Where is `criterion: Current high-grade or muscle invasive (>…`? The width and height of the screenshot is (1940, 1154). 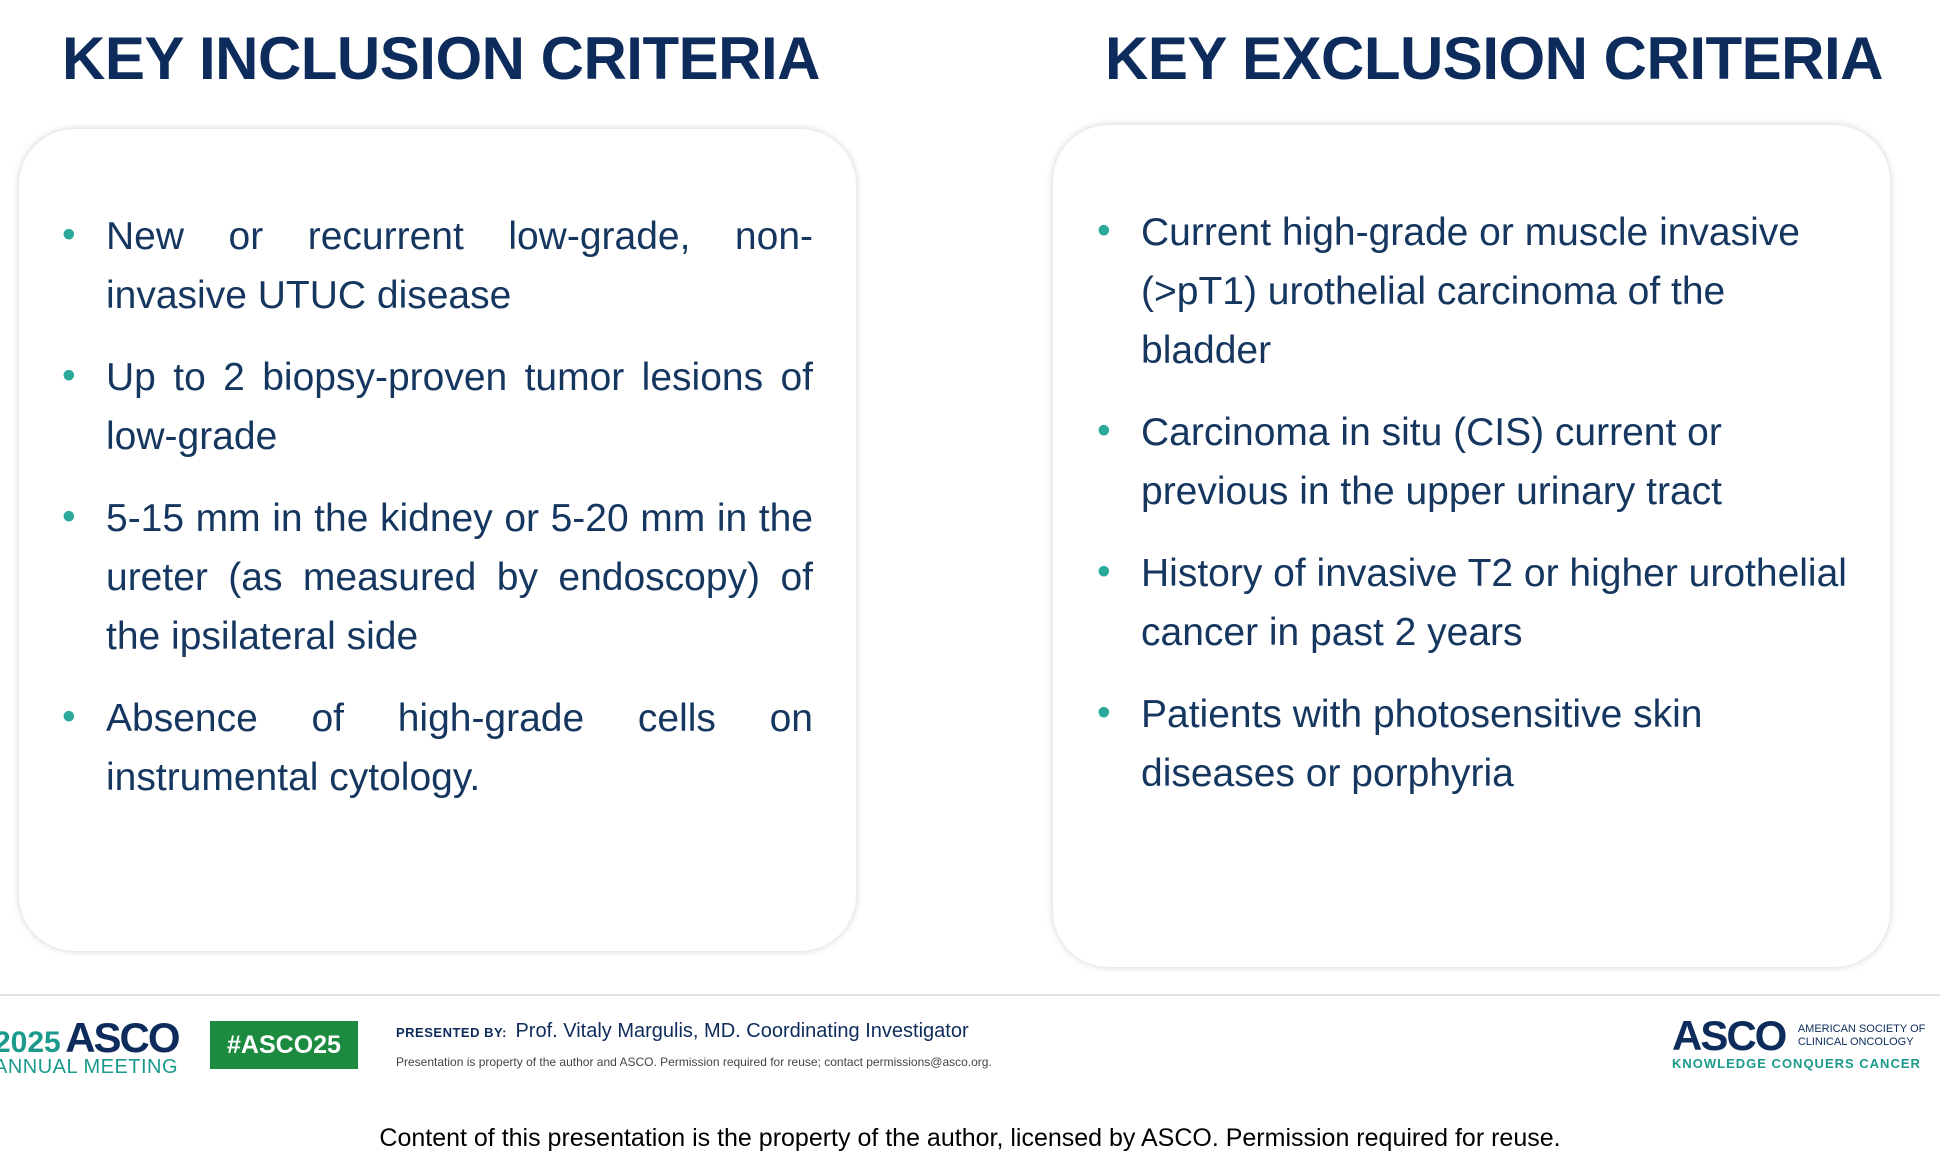
criterion: Current high-grade or muscle invasive (>… is located at coordinates (1479, 290).